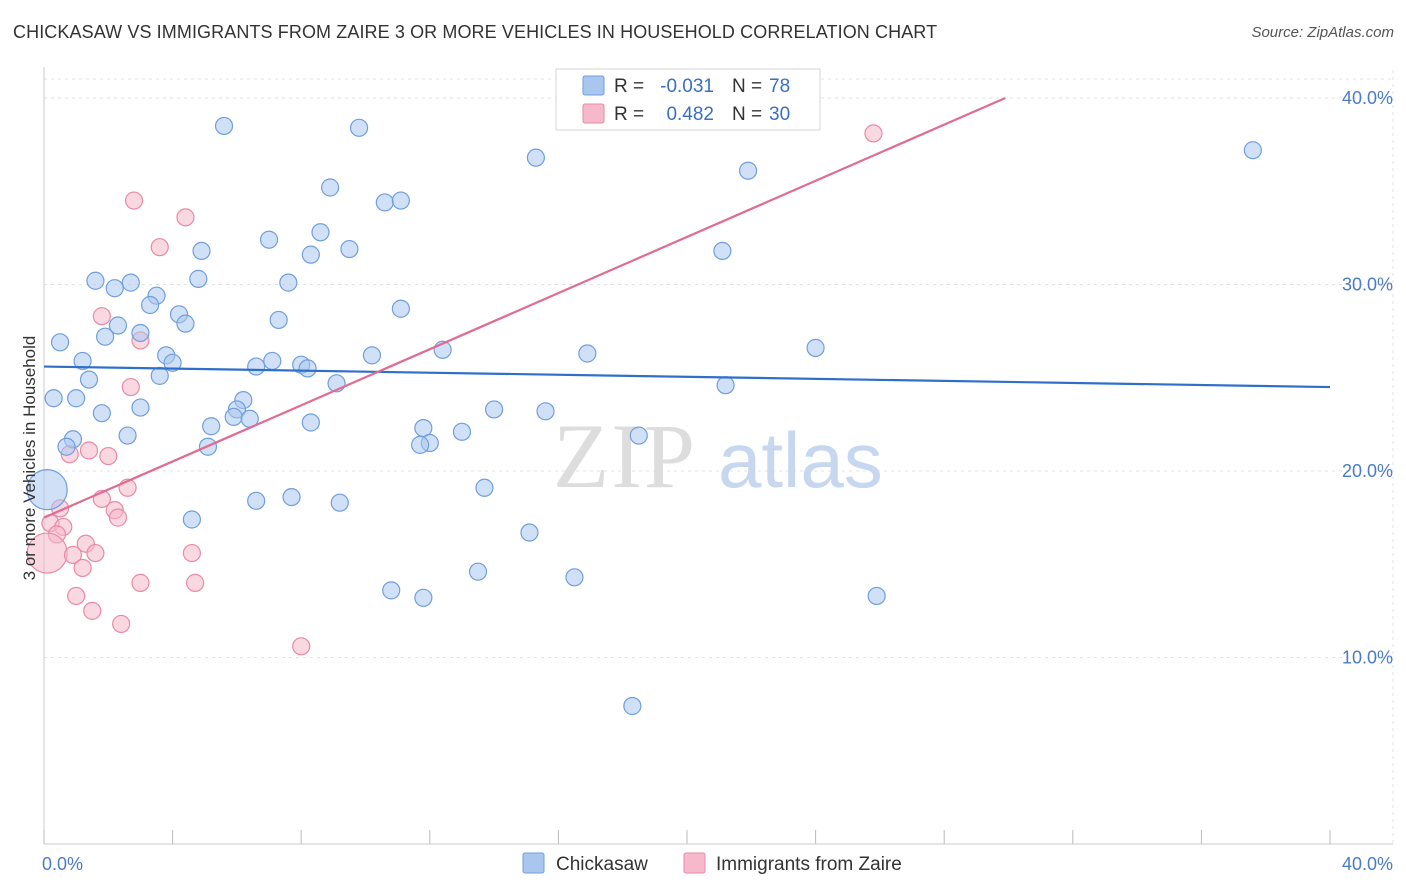 This screenshot has height=892, width=1406. Describe the element at coordinates (1367, 471) in the screenshot. I see `y-tick-label-1: 20.0%` at that location.